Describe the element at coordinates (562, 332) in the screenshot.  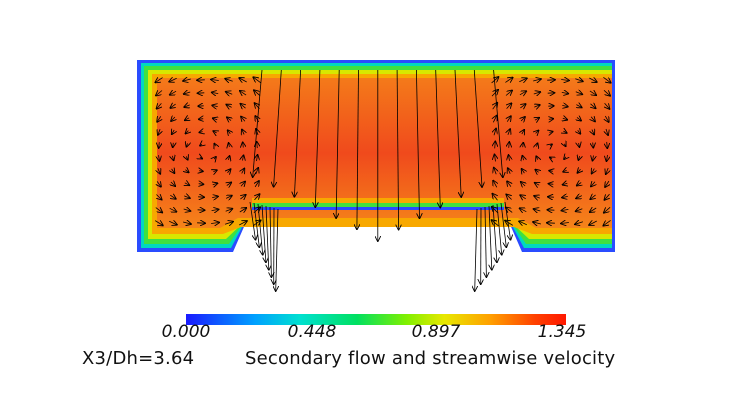
I see `colorbar-tick-label: 1.345` at that location.